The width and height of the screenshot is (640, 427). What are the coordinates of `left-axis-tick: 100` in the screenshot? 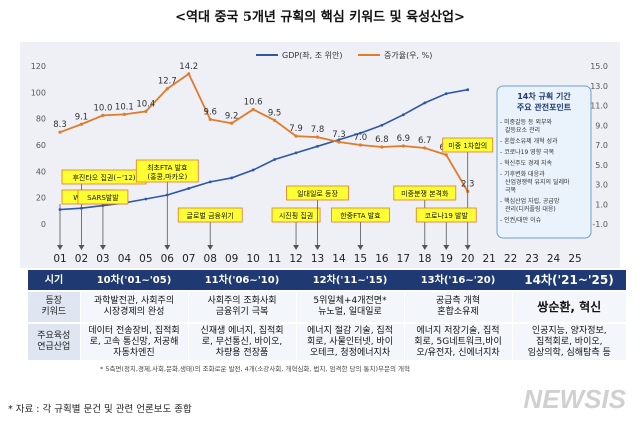 It's located at (38, 92).